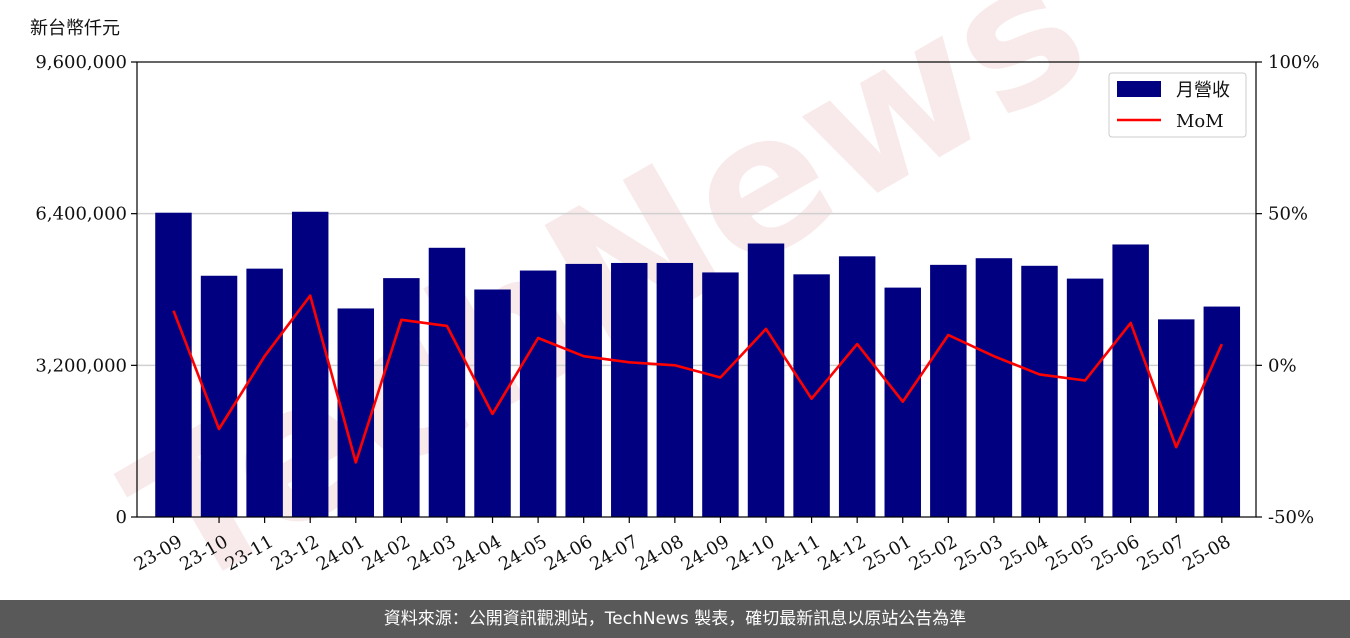  I want to click on left-tick-label: 9,600,000, so click(81, 62).